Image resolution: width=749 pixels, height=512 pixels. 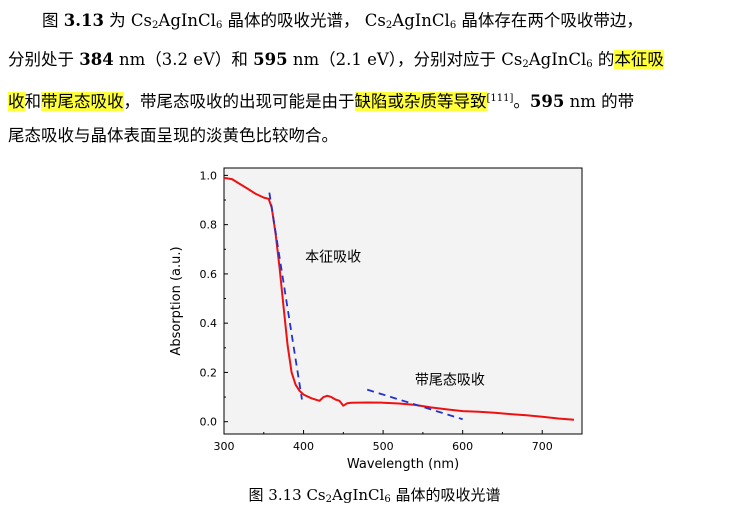 I want to click on text-run: nm（2.1 eV），分别对应于 Cs, so click(x=405, y=59).